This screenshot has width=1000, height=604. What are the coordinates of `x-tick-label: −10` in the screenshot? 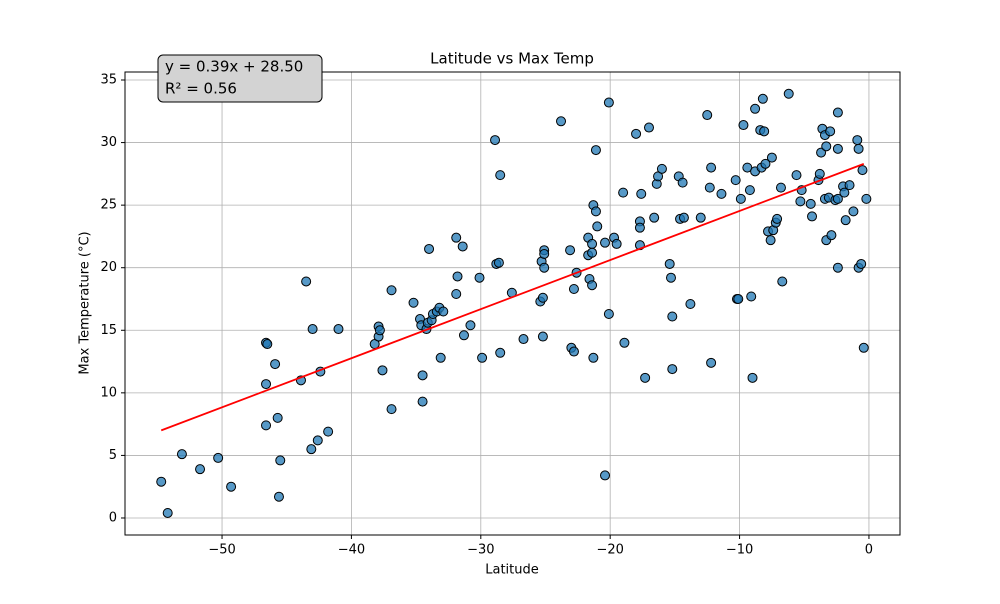 It's located at (739, 550).